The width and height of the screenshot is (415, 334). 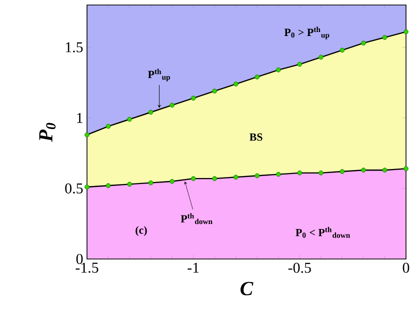 What do you see at coordinates (47, 132) in the screenshot?
I see `y-axis-title: P$_{0}$` at bounding box center [47, 132].